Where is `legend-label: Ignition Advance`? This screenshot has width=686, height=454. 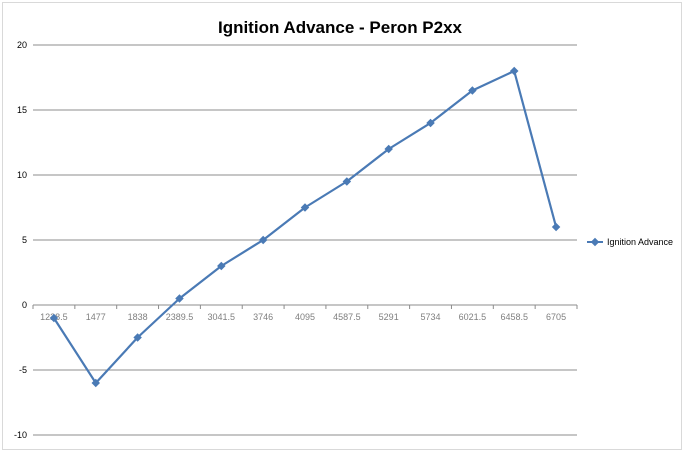 legend-label: Ignition Advance is located at coordinates (640, 242).